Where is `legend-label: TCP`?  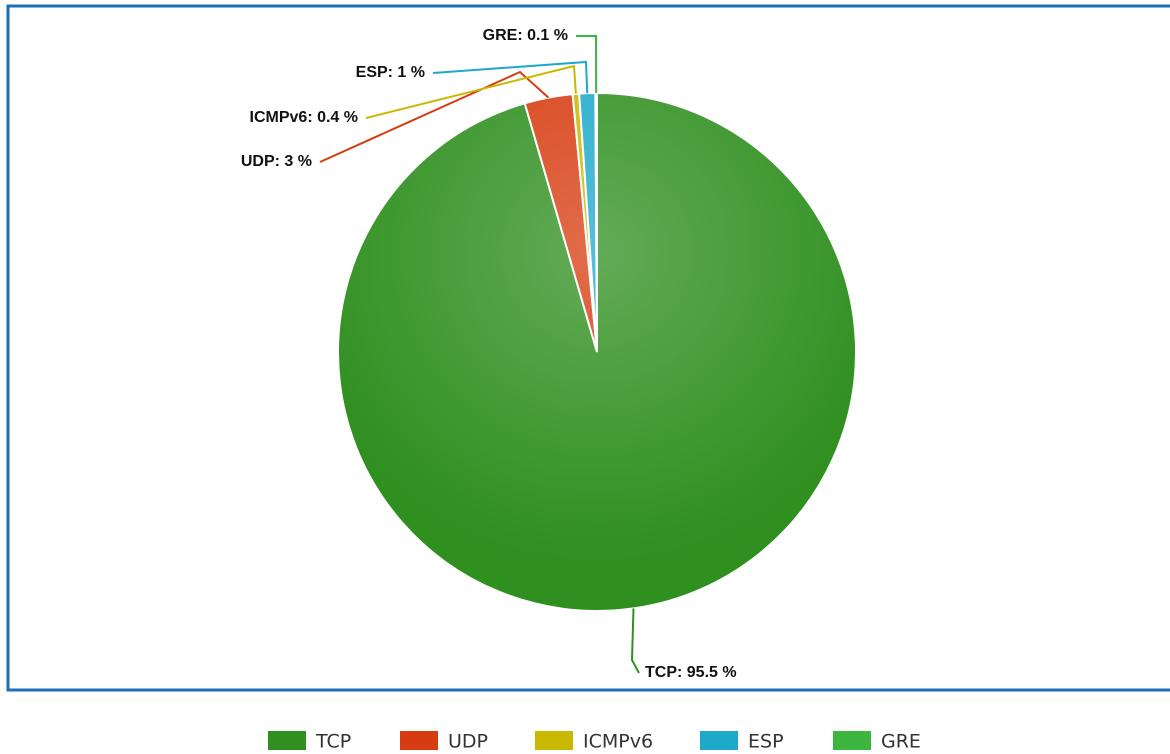
legend-label: TCP is located at coordinates (333, 742).